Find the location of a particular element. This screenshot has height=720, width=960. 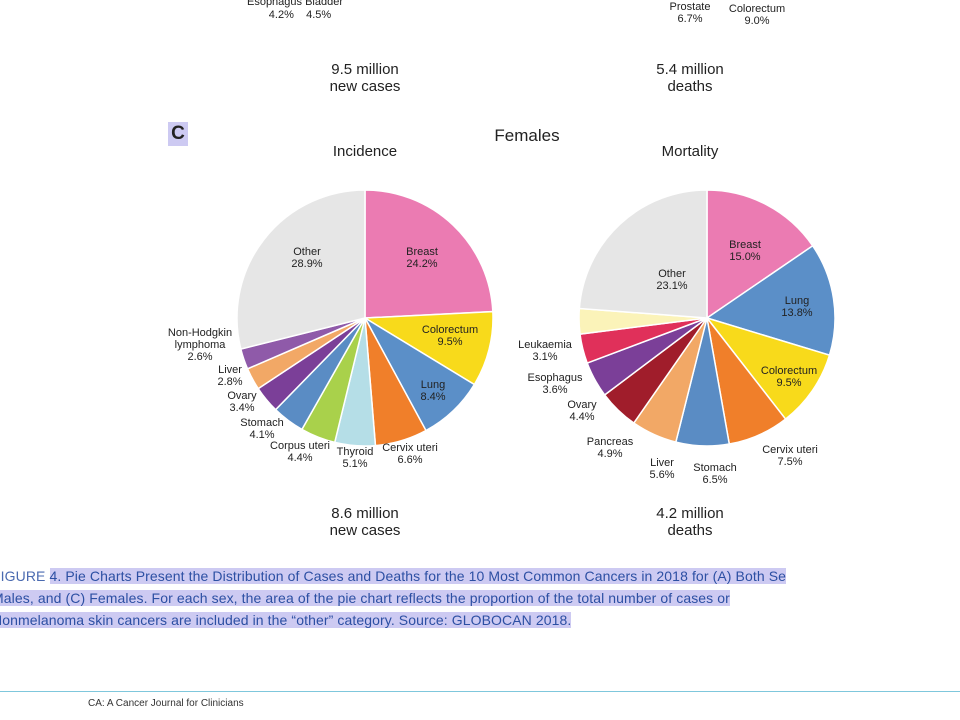

slice-value: 4.1% is located at coordinates (262, 435).